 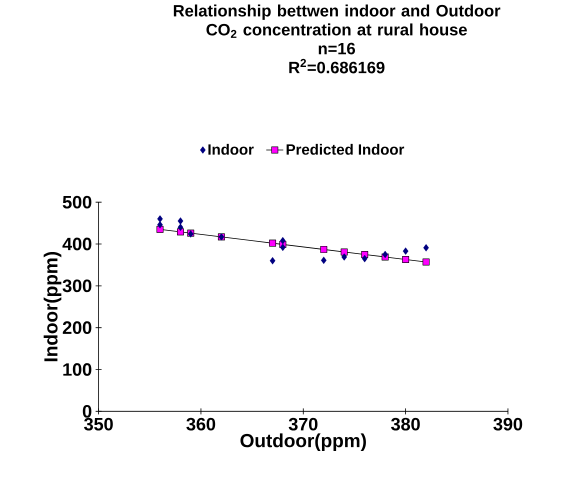 What do you see at coordinates (77, 285) in the screenshot?
I see `y-tick-label: 300` at bounding box center [77, 285].